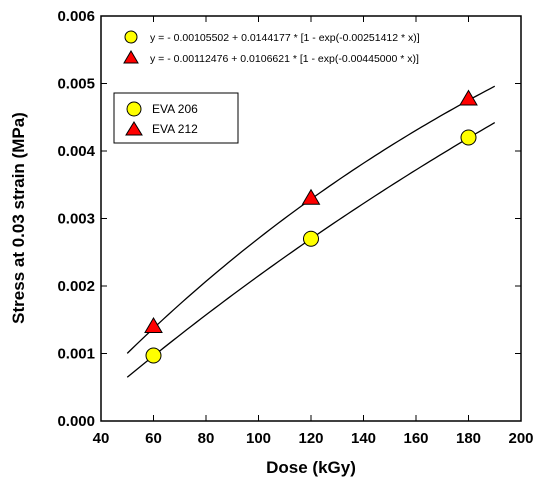 Image resolution: width=550 pixels, height=488 pixels. Describe the element at coordinates (468, 438) in the screenshot. I see `x-tick-label: 180` at that location.